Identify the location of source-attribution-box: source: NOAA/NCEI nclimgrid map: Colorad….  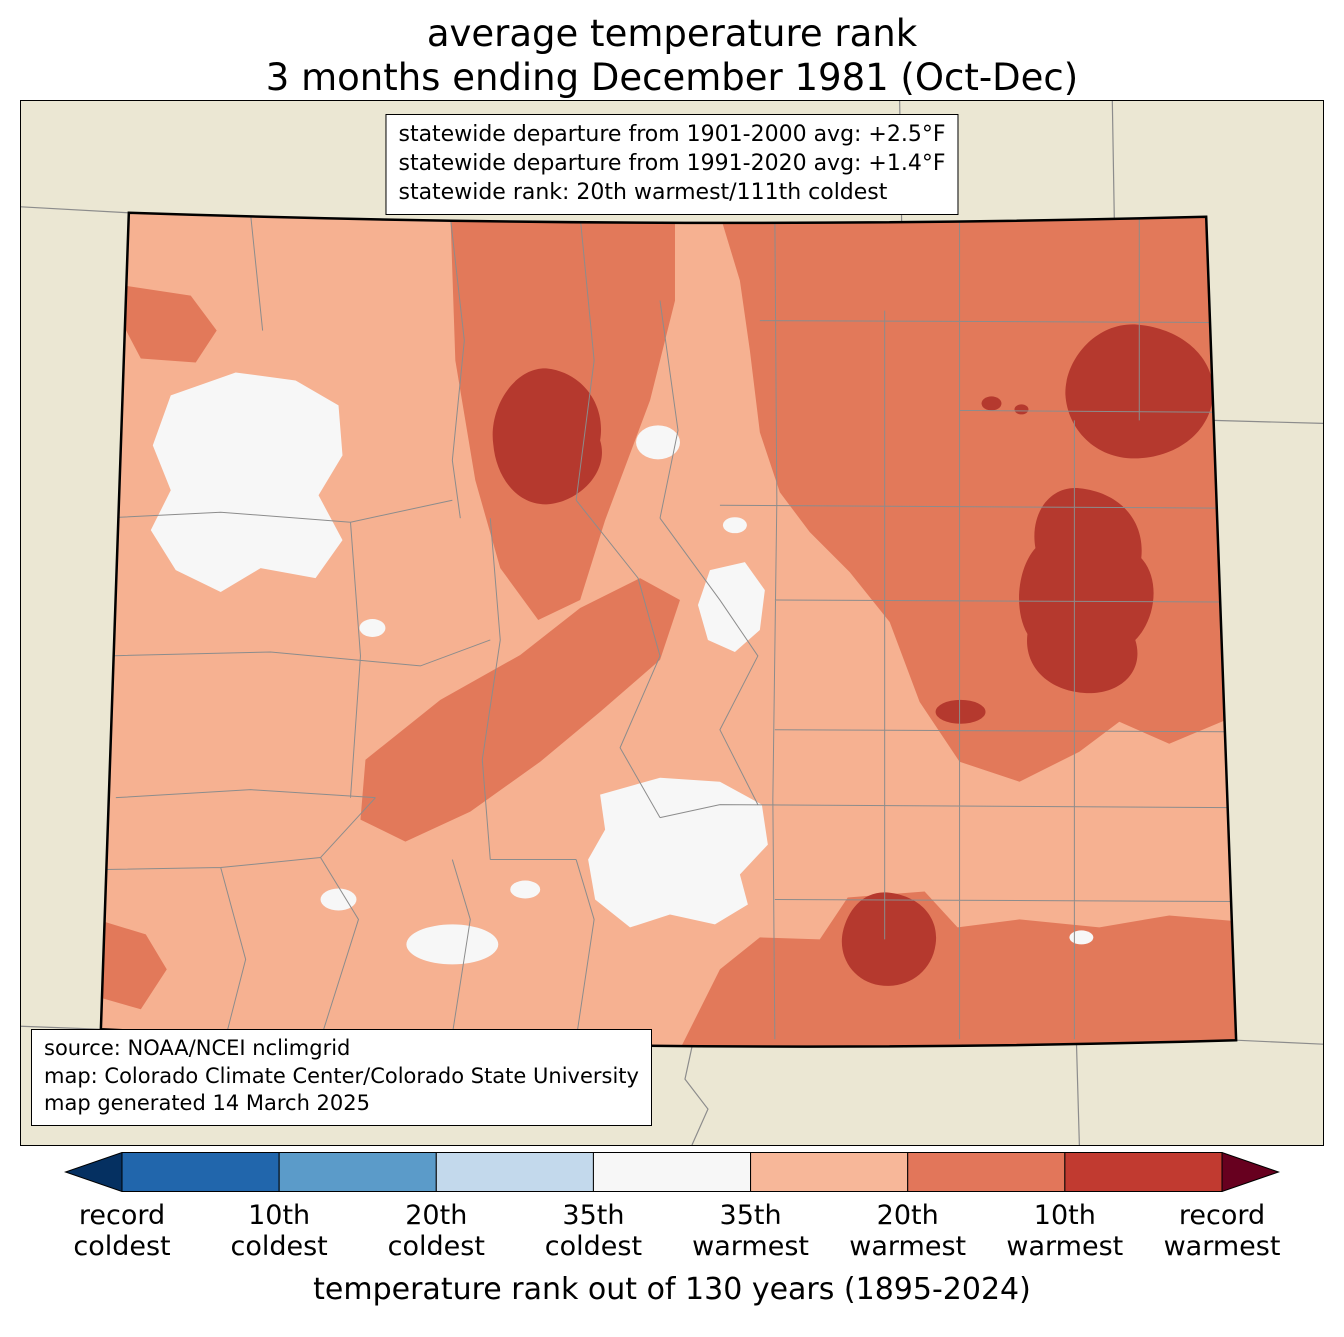
(341, 1077).